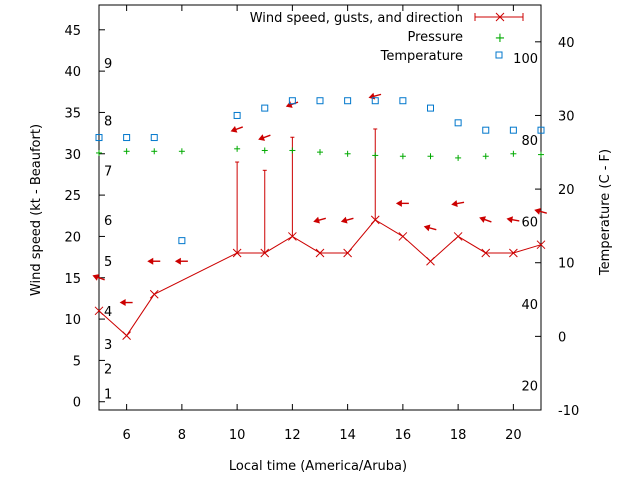 The height and width of the screenshot is (480, 640). Describe the element at coordinates (108, 262) in the screenshot. I see `beaufort-label: 5` at that location.